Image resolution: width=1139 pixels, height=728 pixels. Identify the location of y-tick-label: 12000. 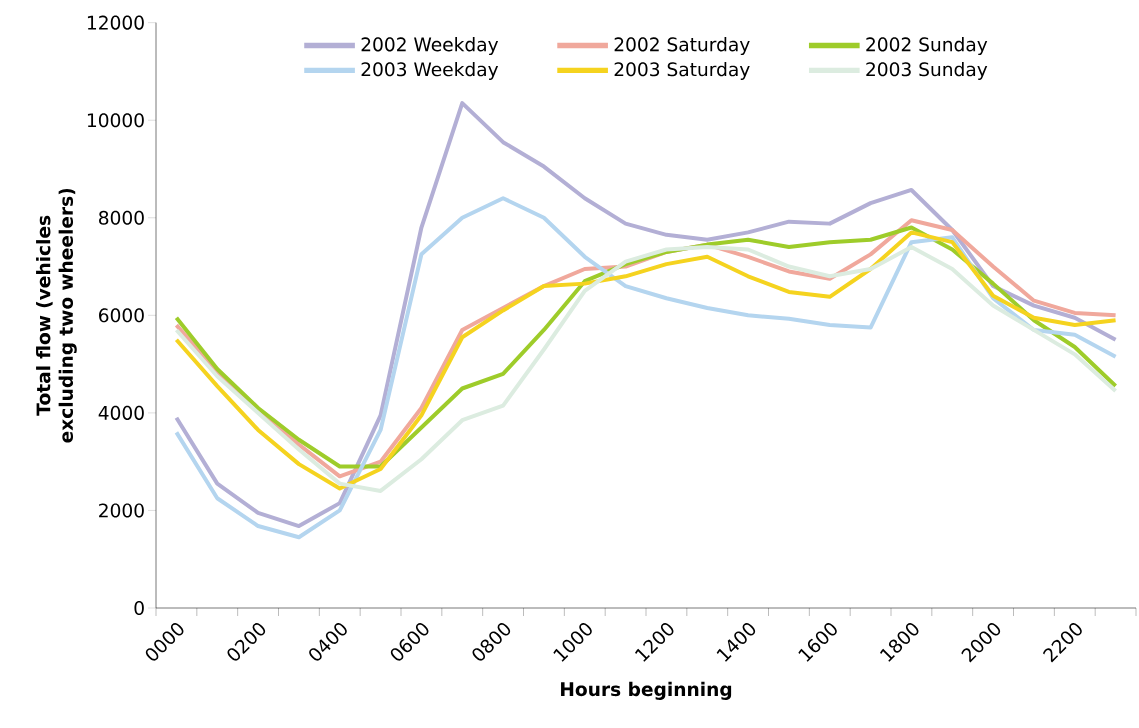
(115, 22).